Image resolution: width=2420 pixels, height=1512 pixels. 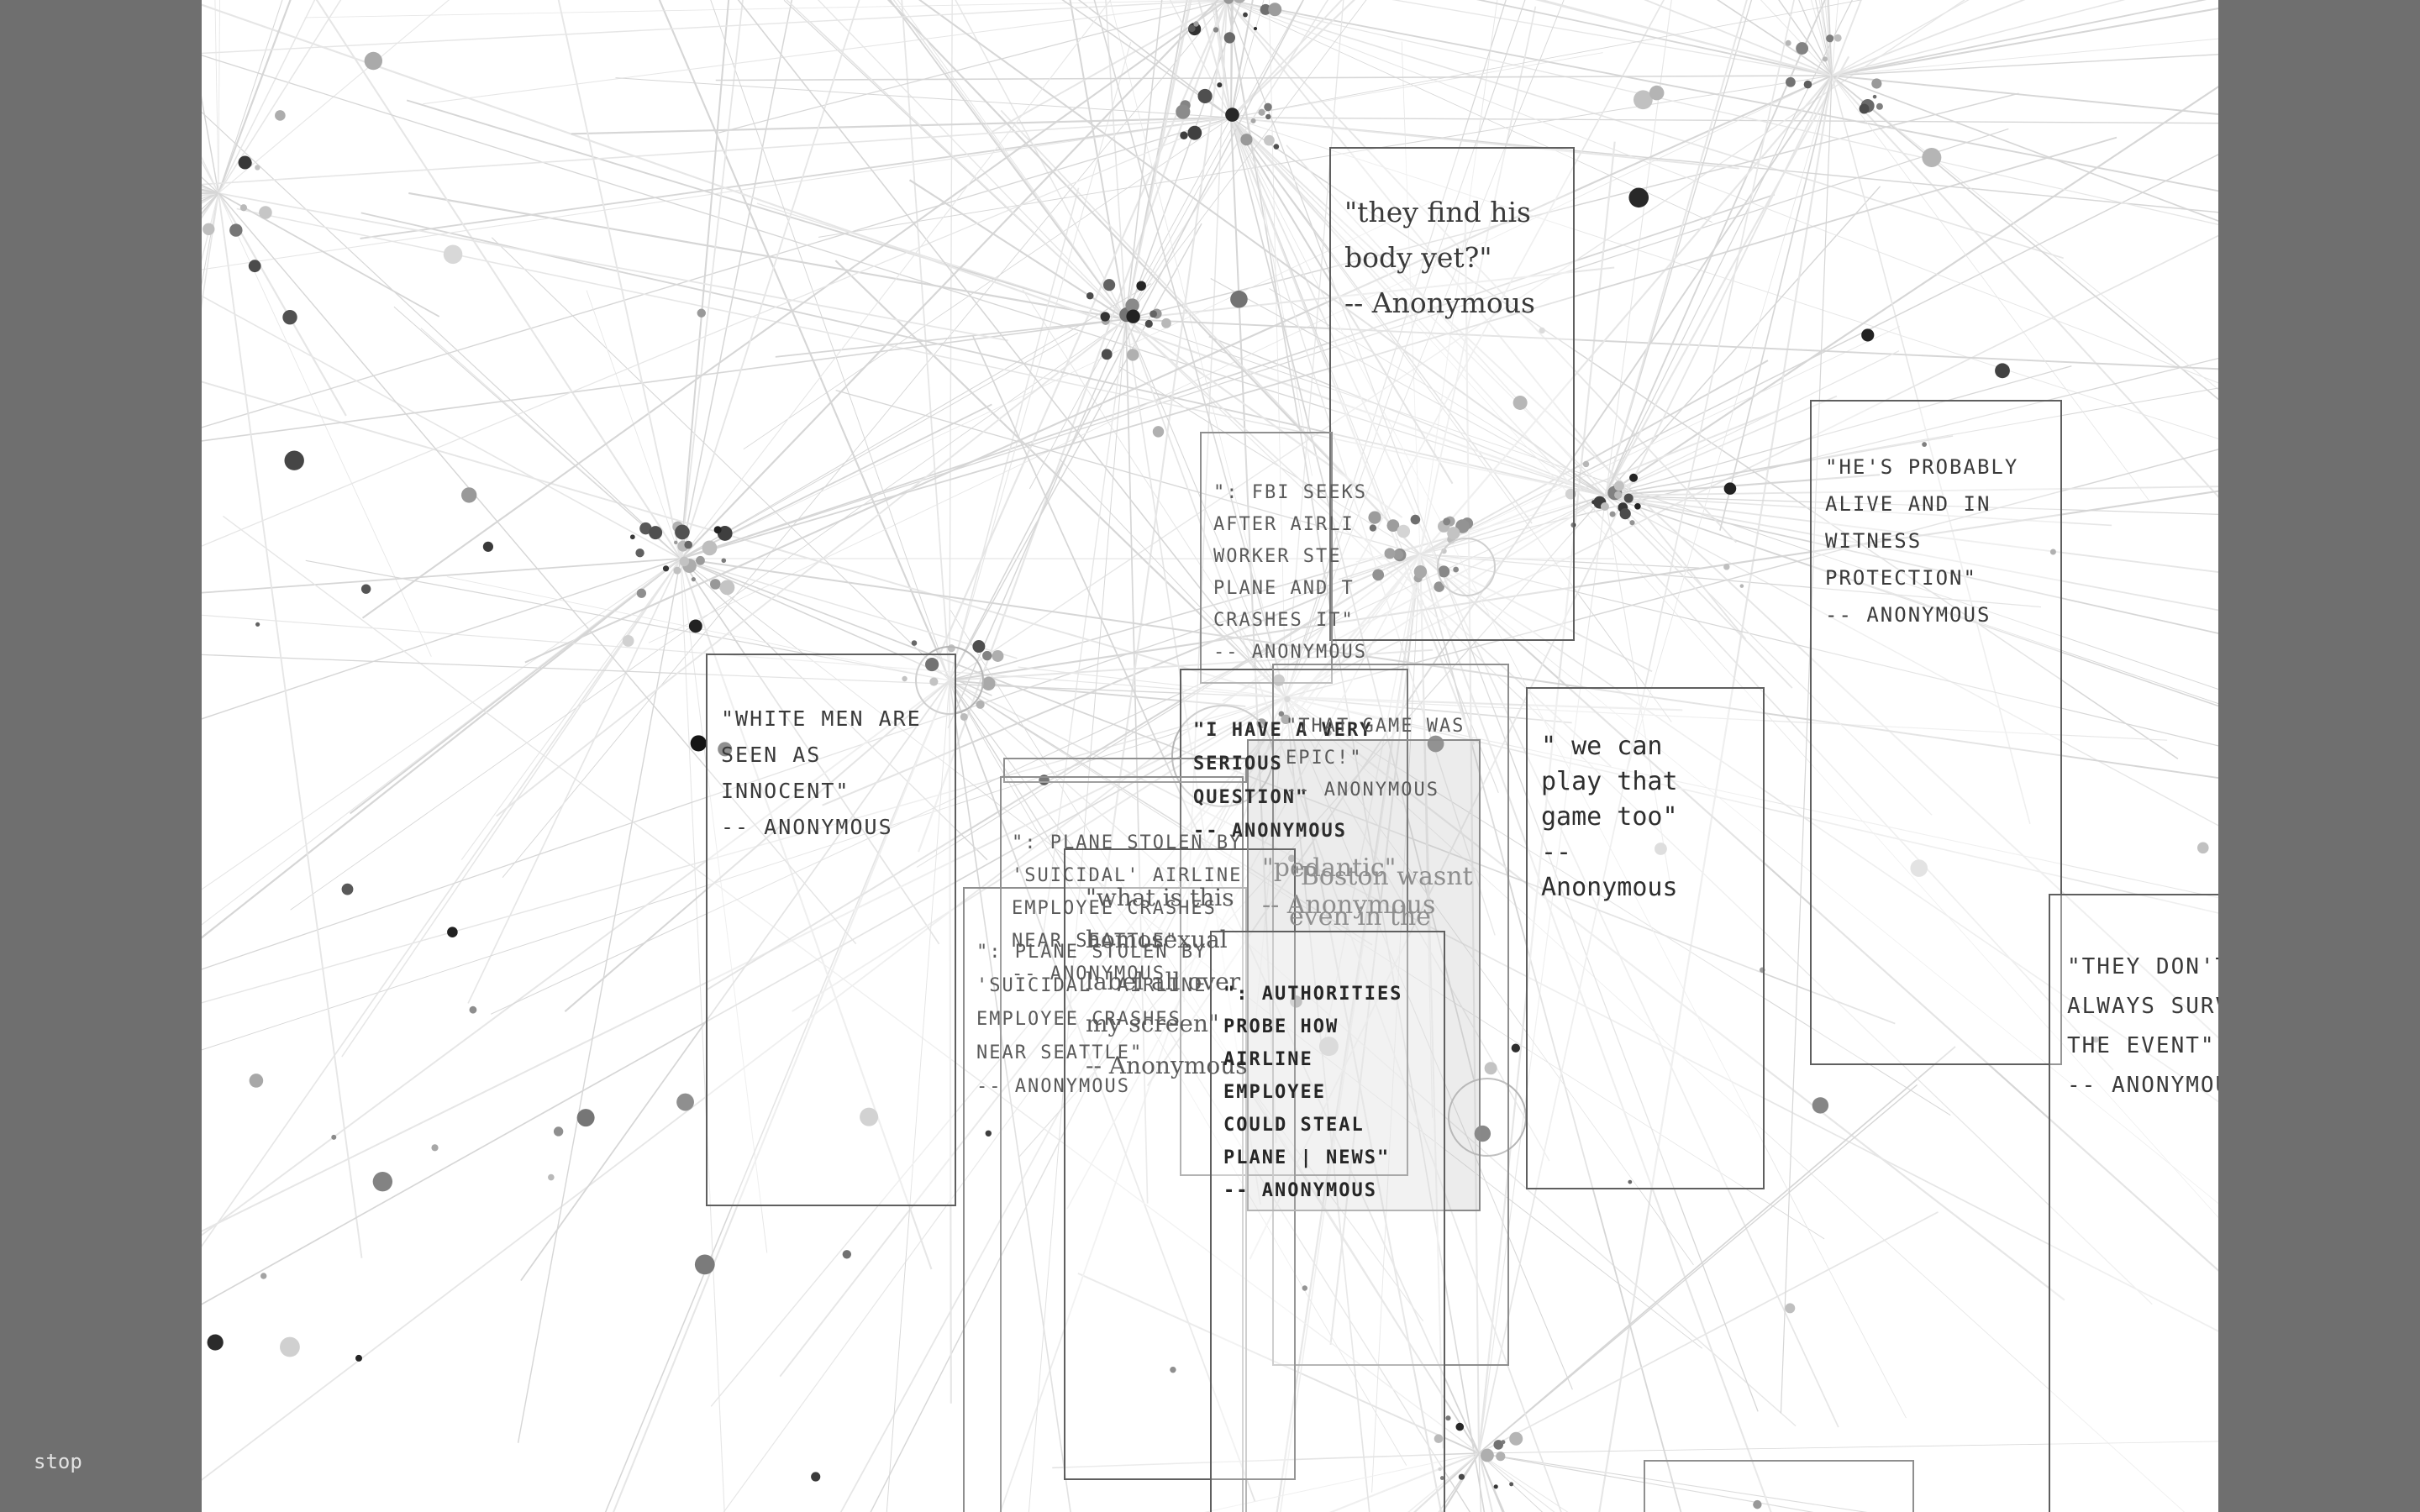 I want to click on quote-text: "THAT GAME WAS EPIC!" -- ANONYMOUS, so click(x=1376, y=758).